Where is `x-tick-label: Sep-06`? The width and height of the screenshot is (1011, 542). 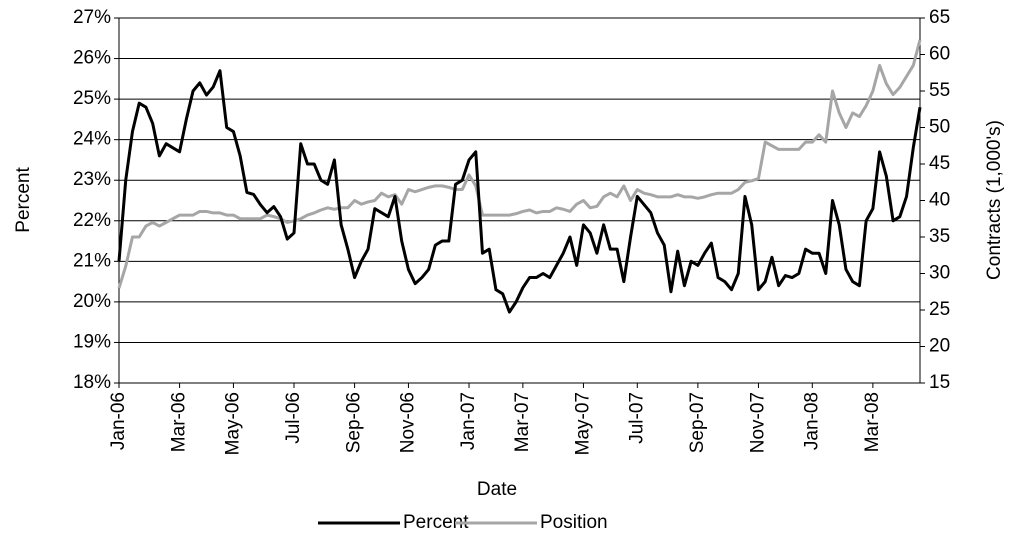
x-tick-label: Sep-06 is located at coordinates (354, 422).